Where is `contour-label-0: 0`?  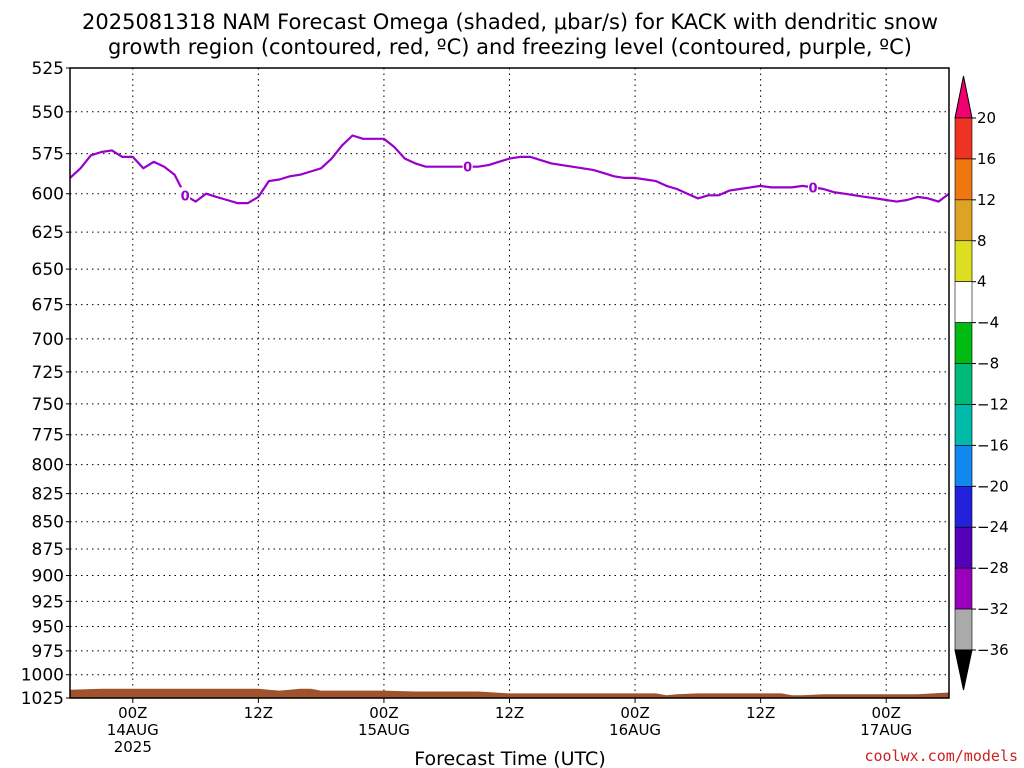
contour-label-0: 0 is located at coordinates (185, 196).